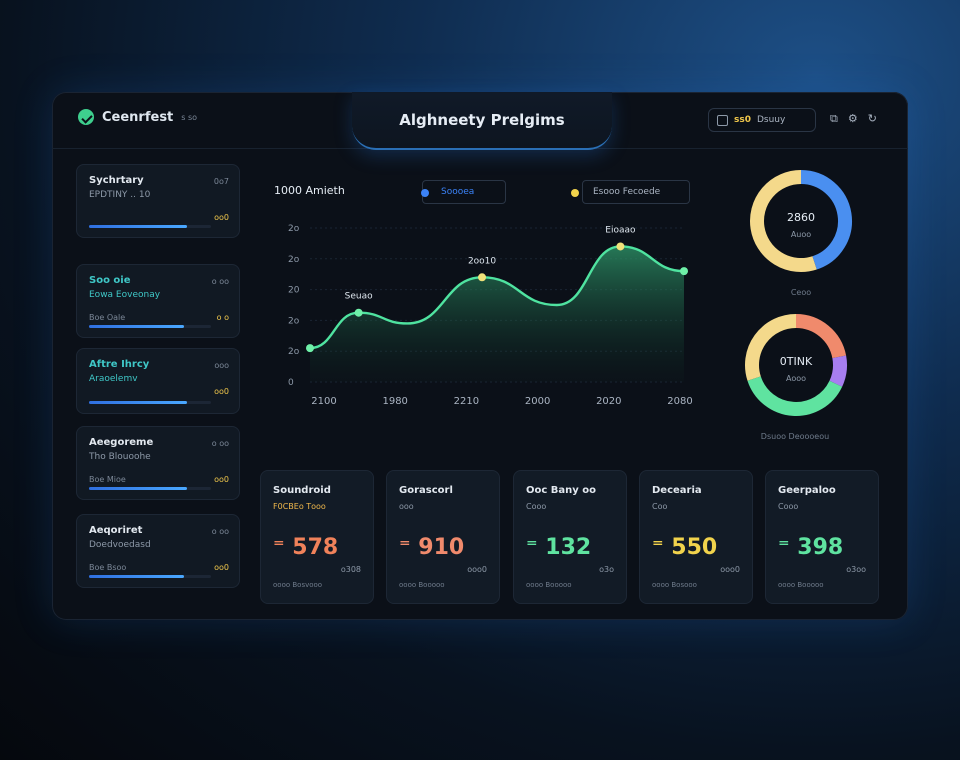 The width and height of the screenshot is (960, 760). Describe the element at coordinates (294, 306) in the screenshot. I see `y-axis: 0 2ᴏ 2ᴏ 20 2ᴏ 2ᴏ` at that location.